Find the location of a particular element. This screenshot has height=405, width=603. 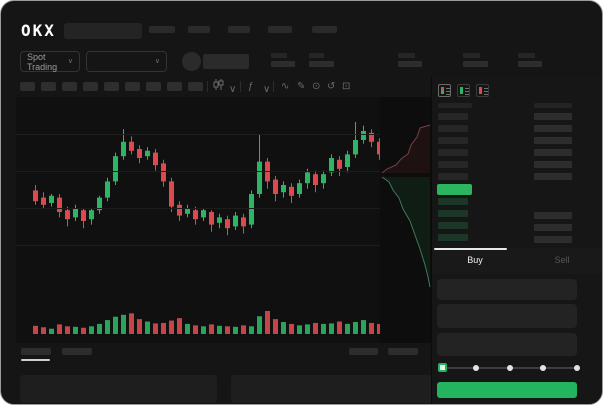

orderbook-view-bids-icon is located at coordinates (463, 90).